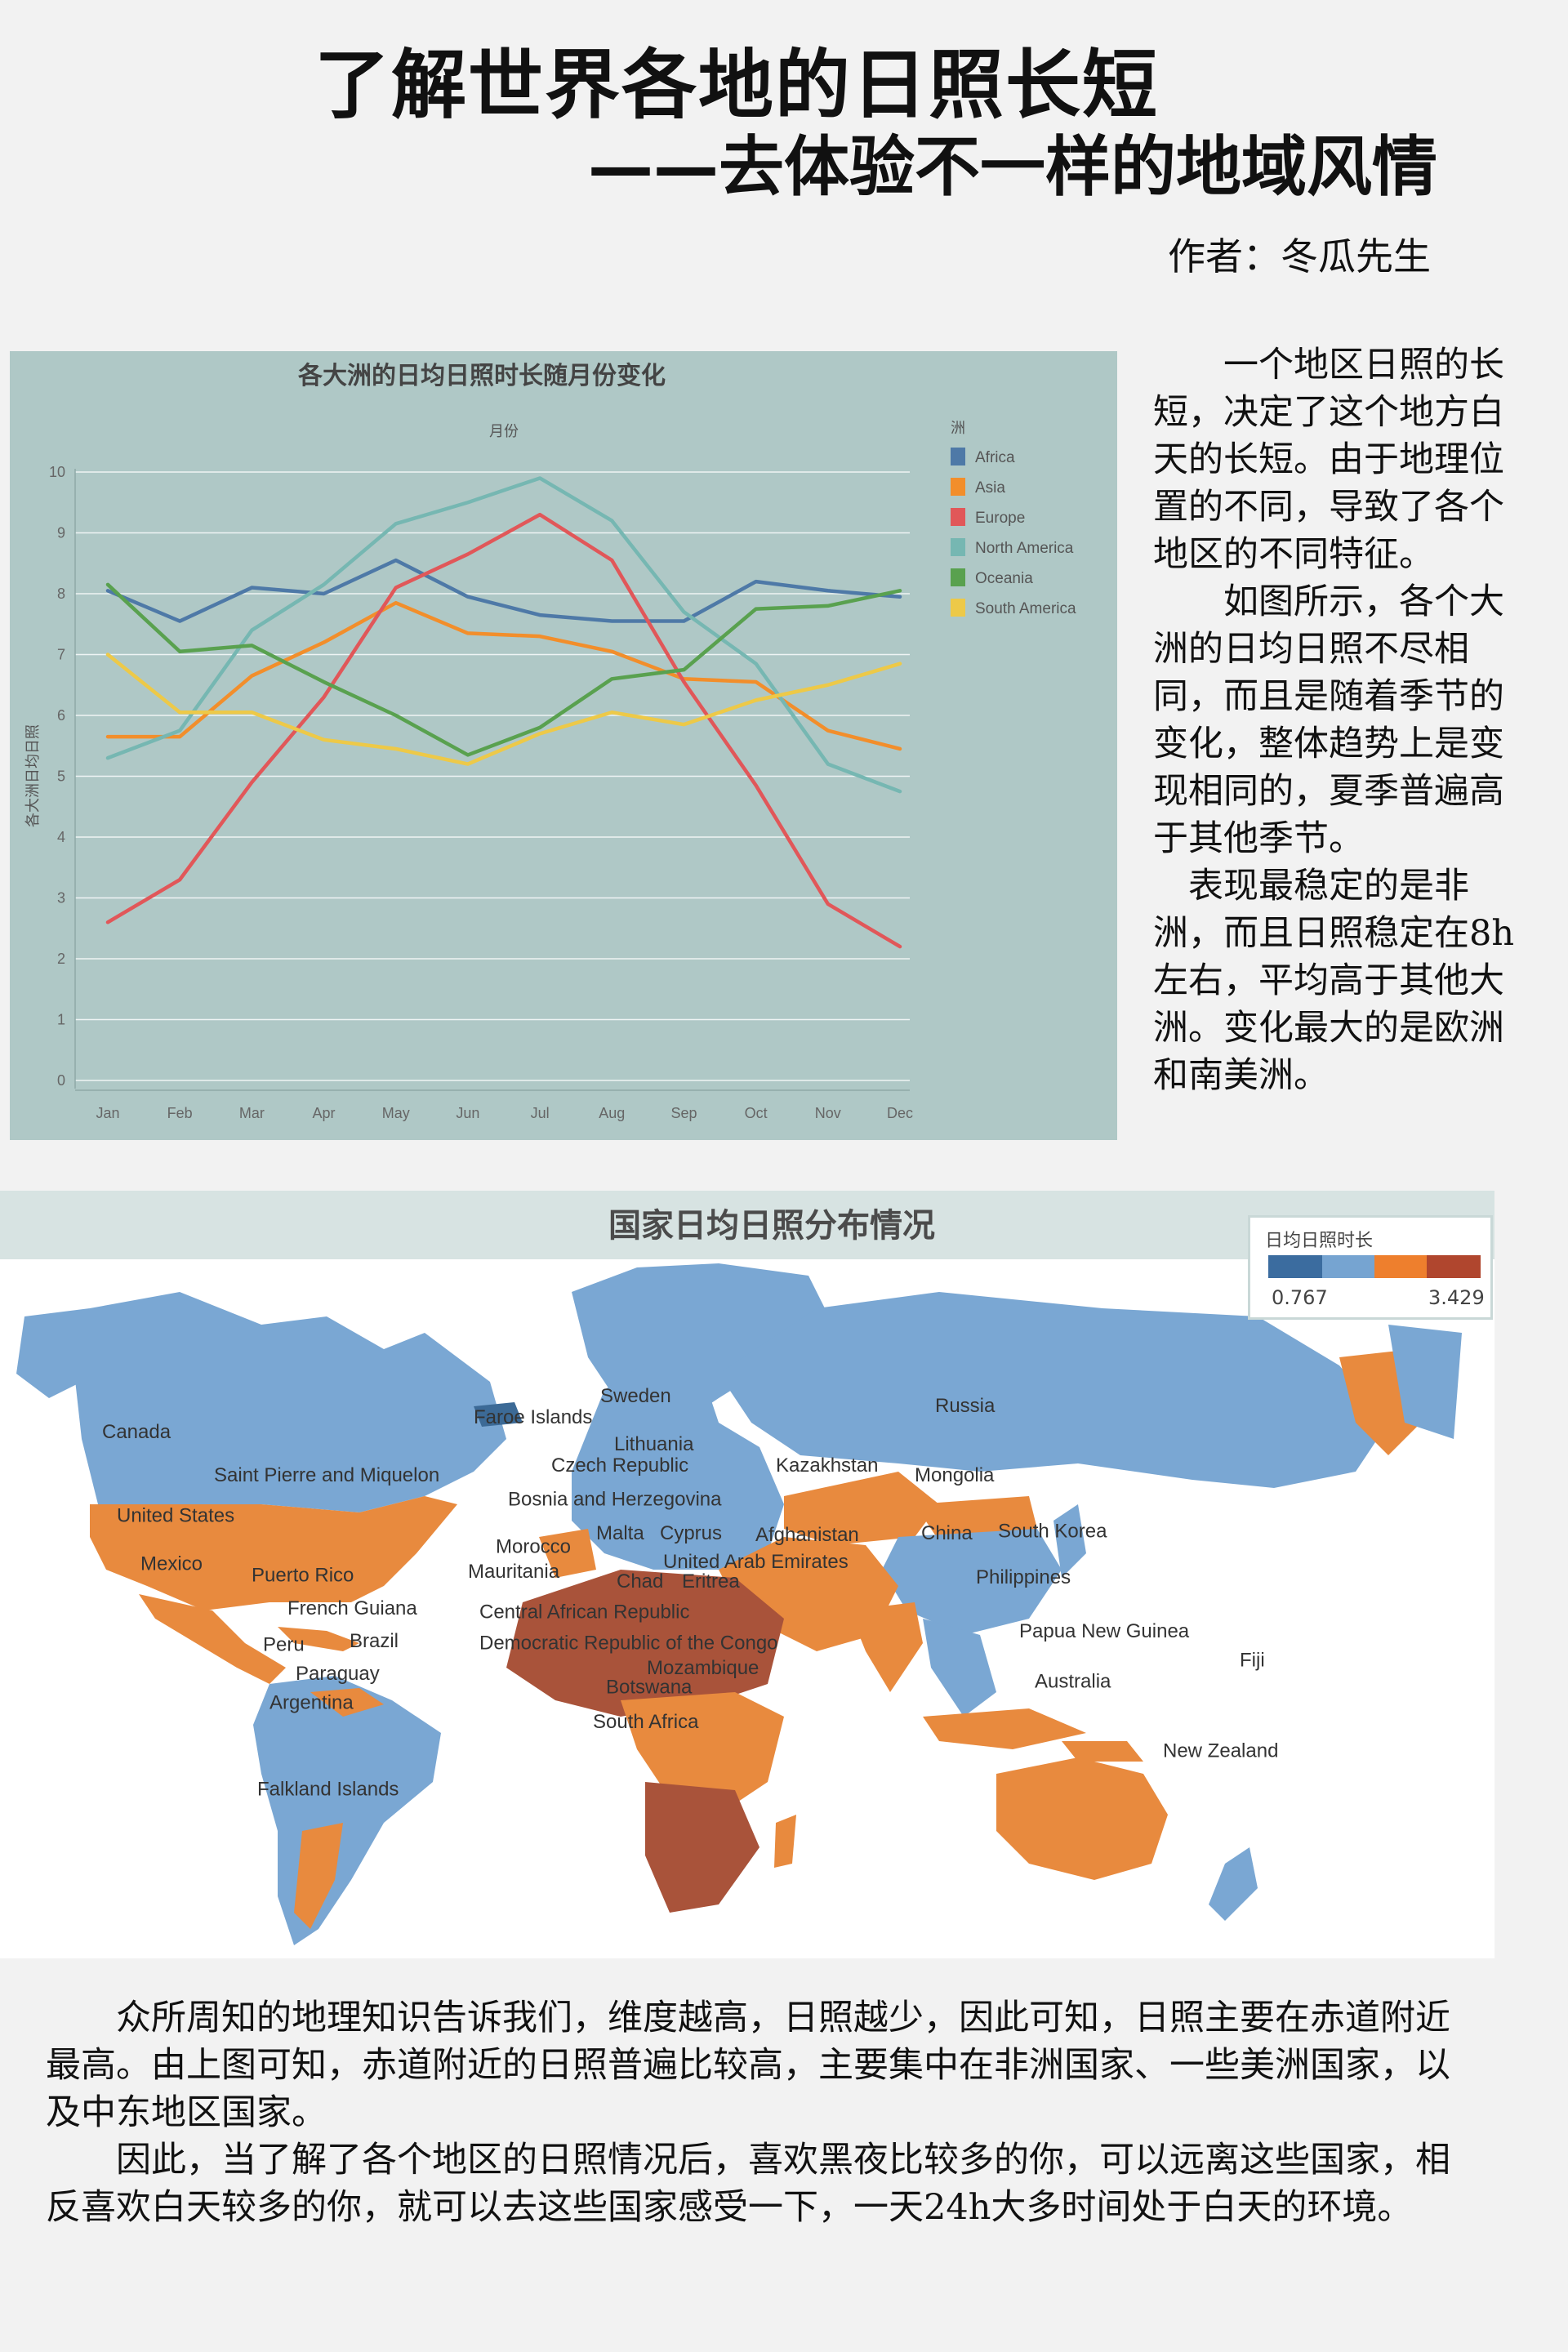 The image size is (1568, 2352). I want to click on map-label-french-guiana: French Guiana, so click(352, 1608).